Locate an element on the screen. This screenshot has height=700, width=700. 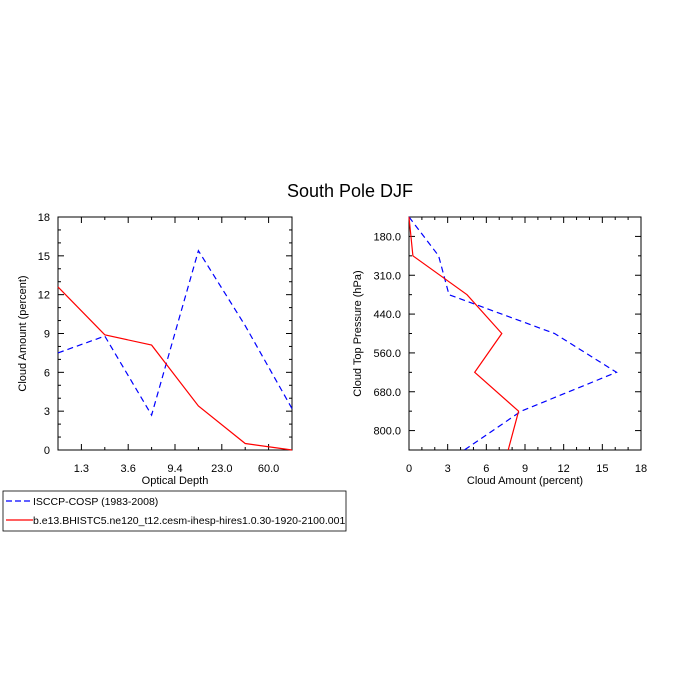
legend-box is located at coordinates (174, 511).